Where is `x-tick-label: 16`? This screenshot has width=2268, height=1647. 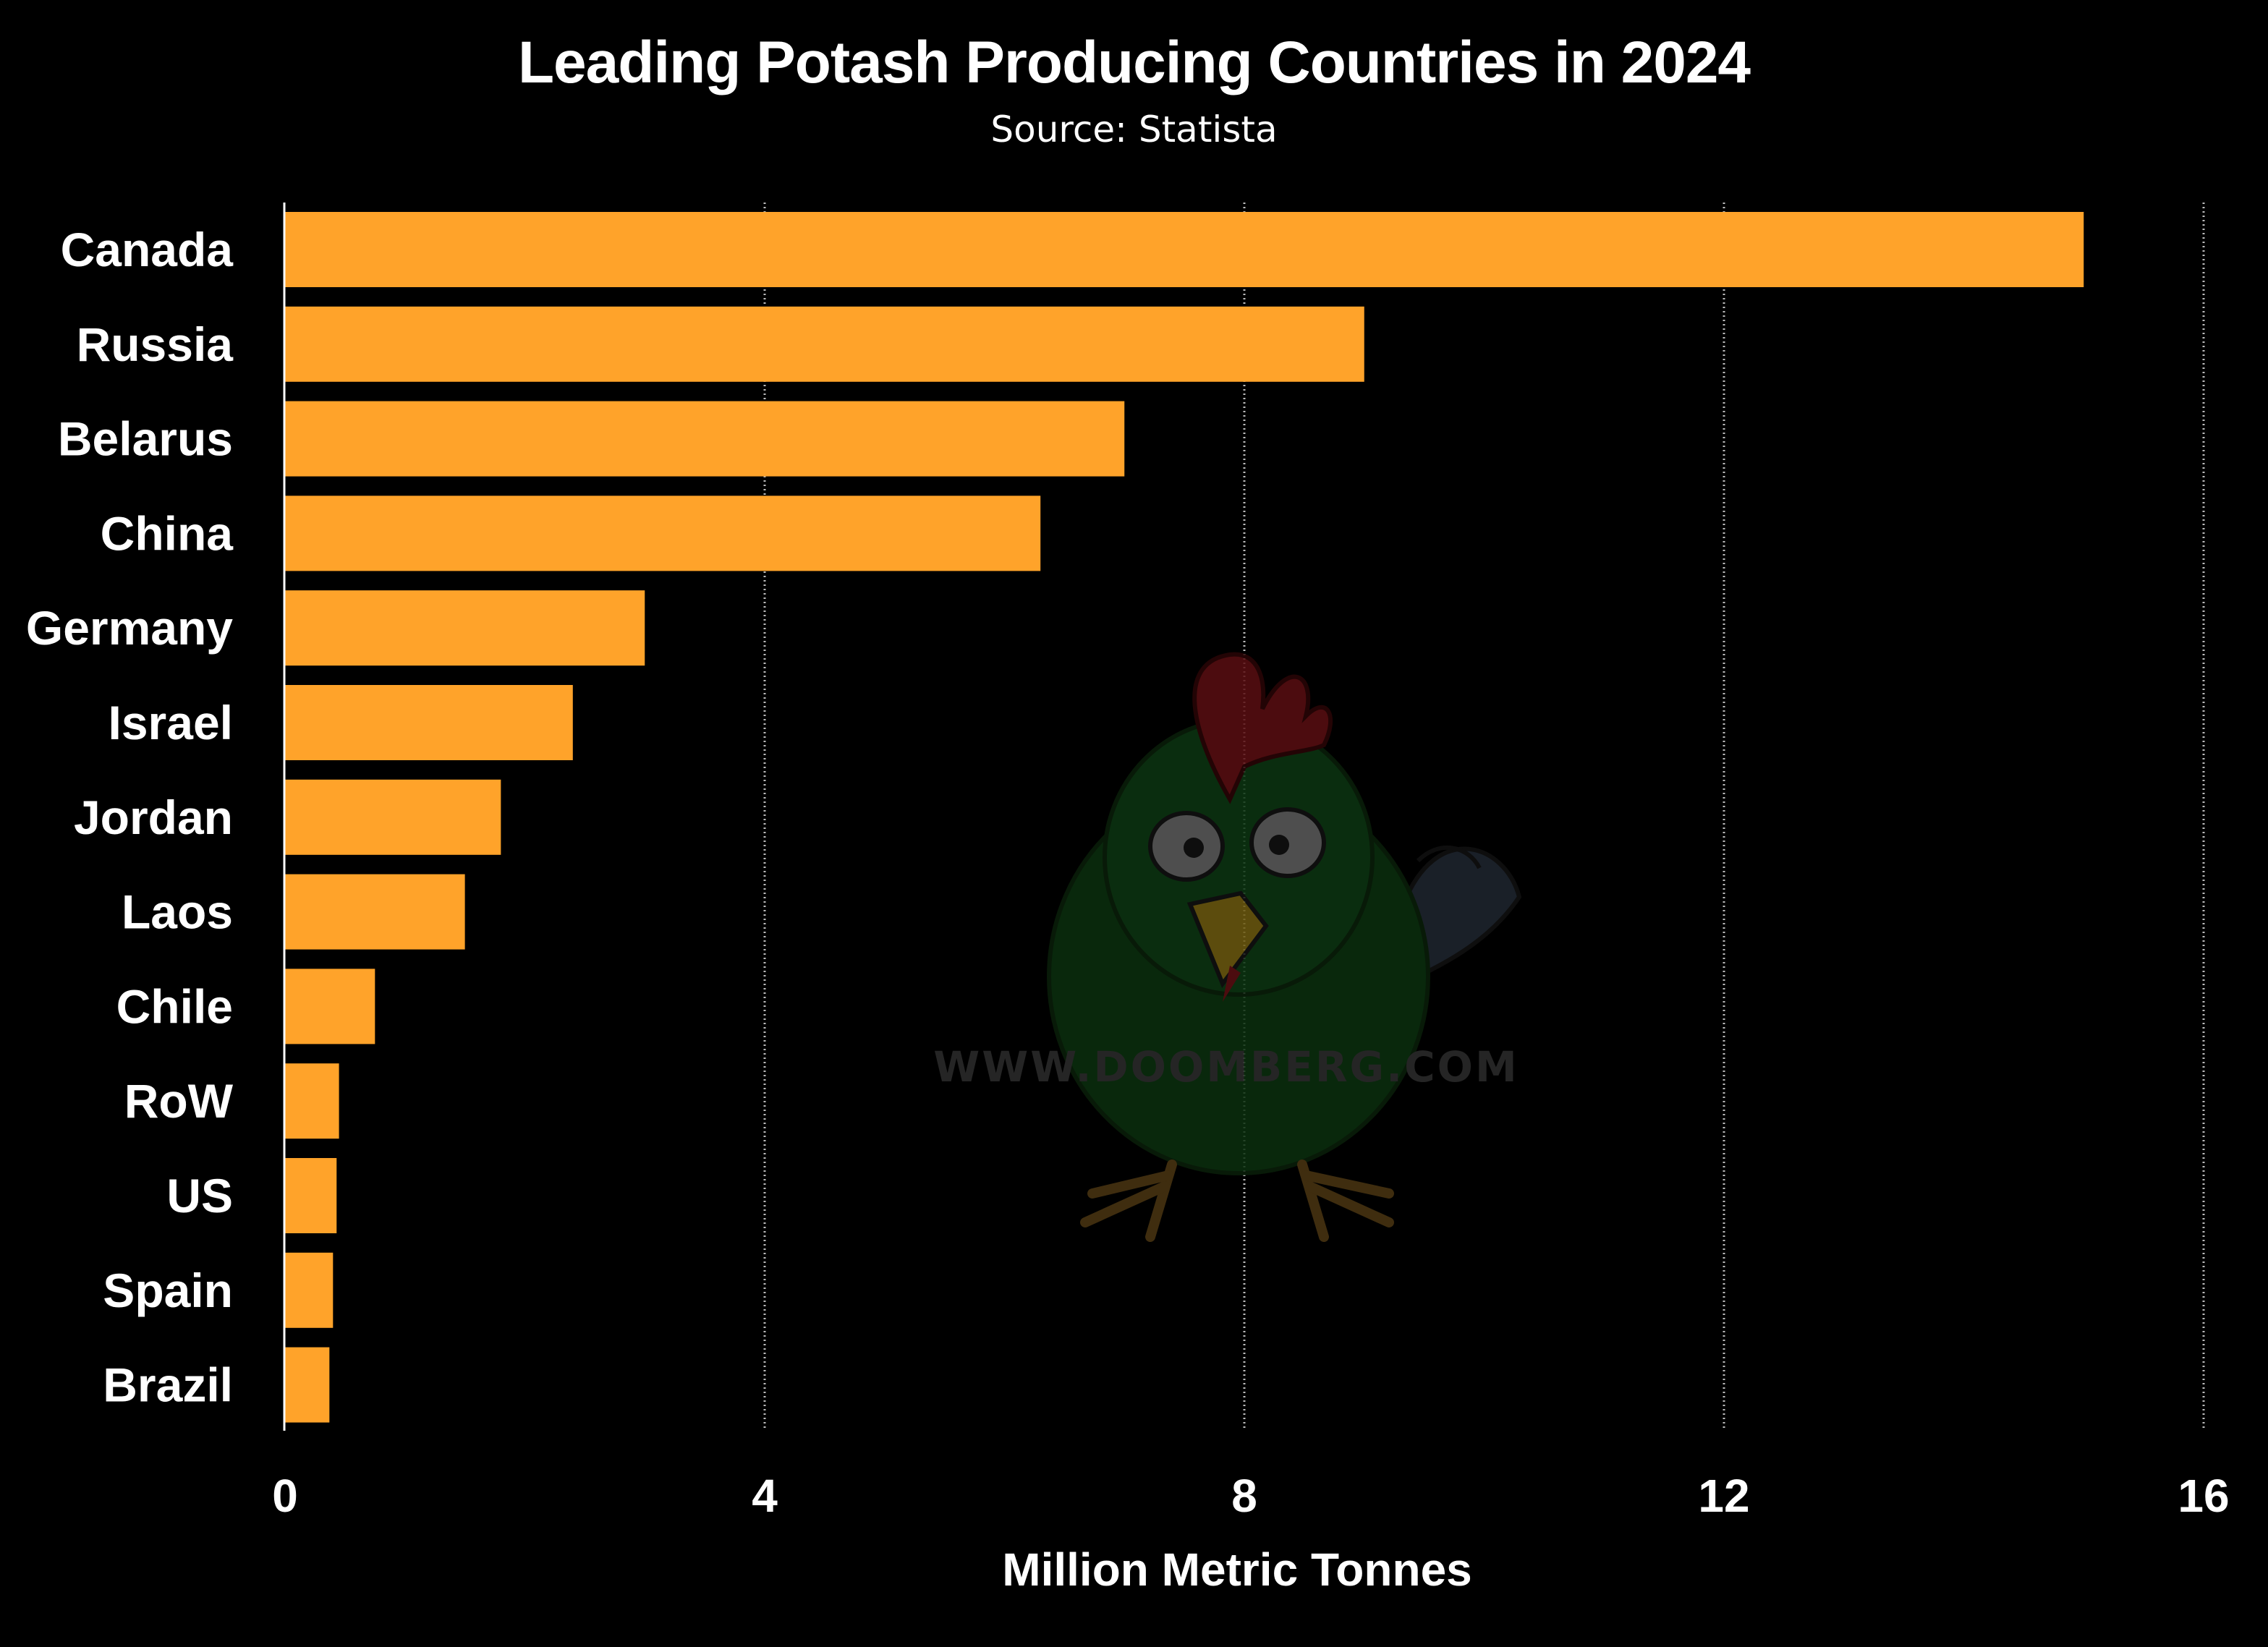 x-tick-label: 16 is located at coordinates (2203, 1496).